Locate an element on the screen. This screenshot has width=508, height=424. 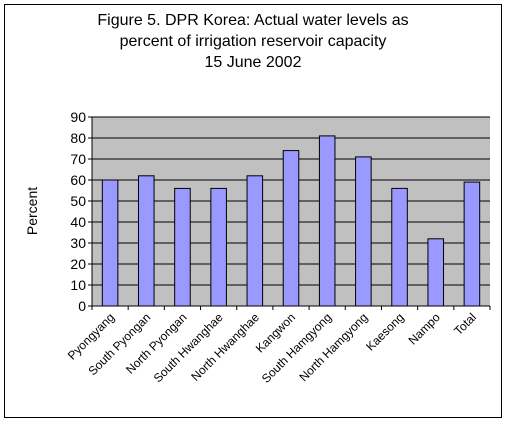
chart-title-line-2: percent of irrigation reservoir capacity is located at coordinates (253, 41).